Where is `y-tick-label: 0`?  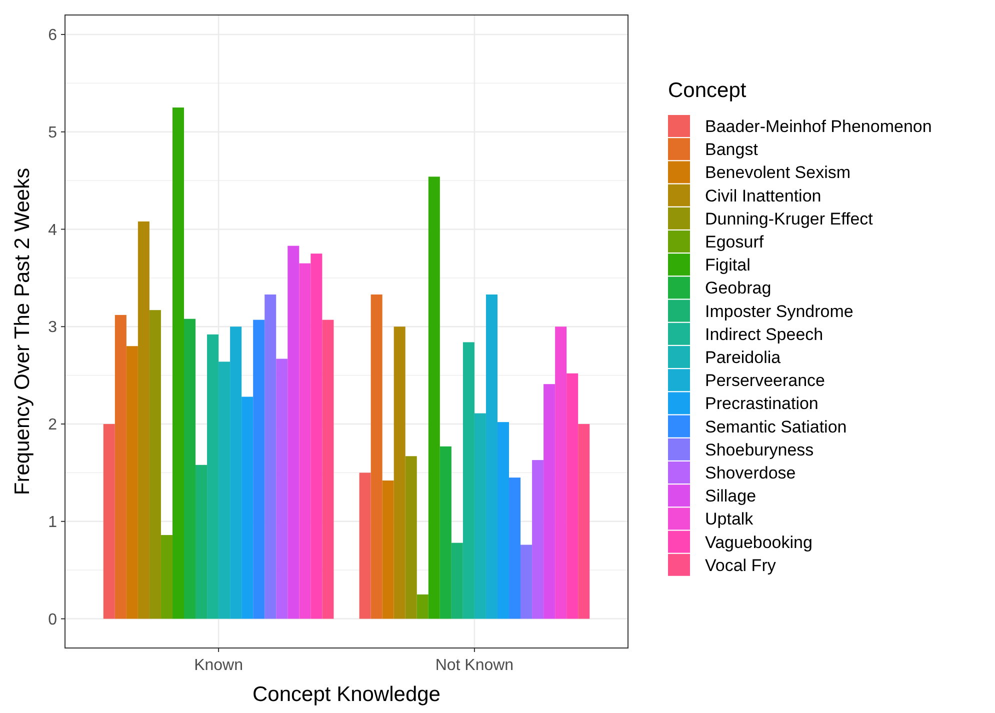
y-tick-label: 0 is located at coordinates (53, 619).